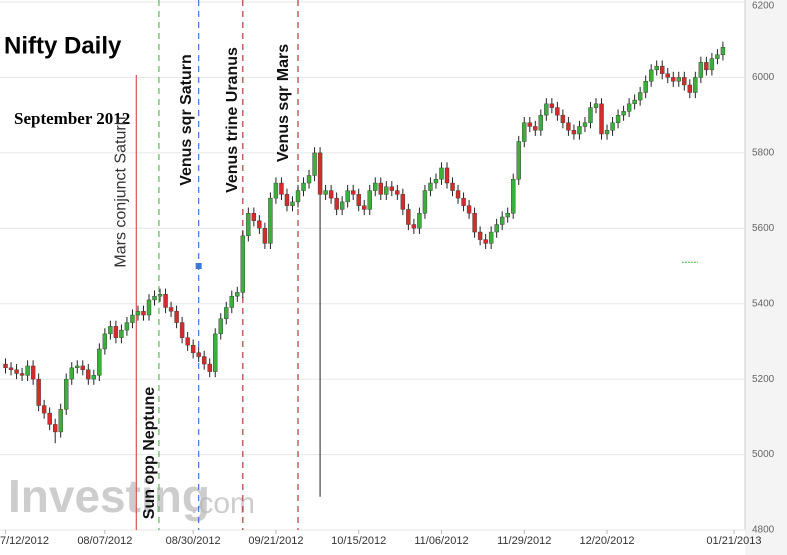 This screenshot has width=787, height=555. Describe the element at coordinates (24, 541) in the screenshot. I see `x-tick-label: 7/12/2012` at that location.